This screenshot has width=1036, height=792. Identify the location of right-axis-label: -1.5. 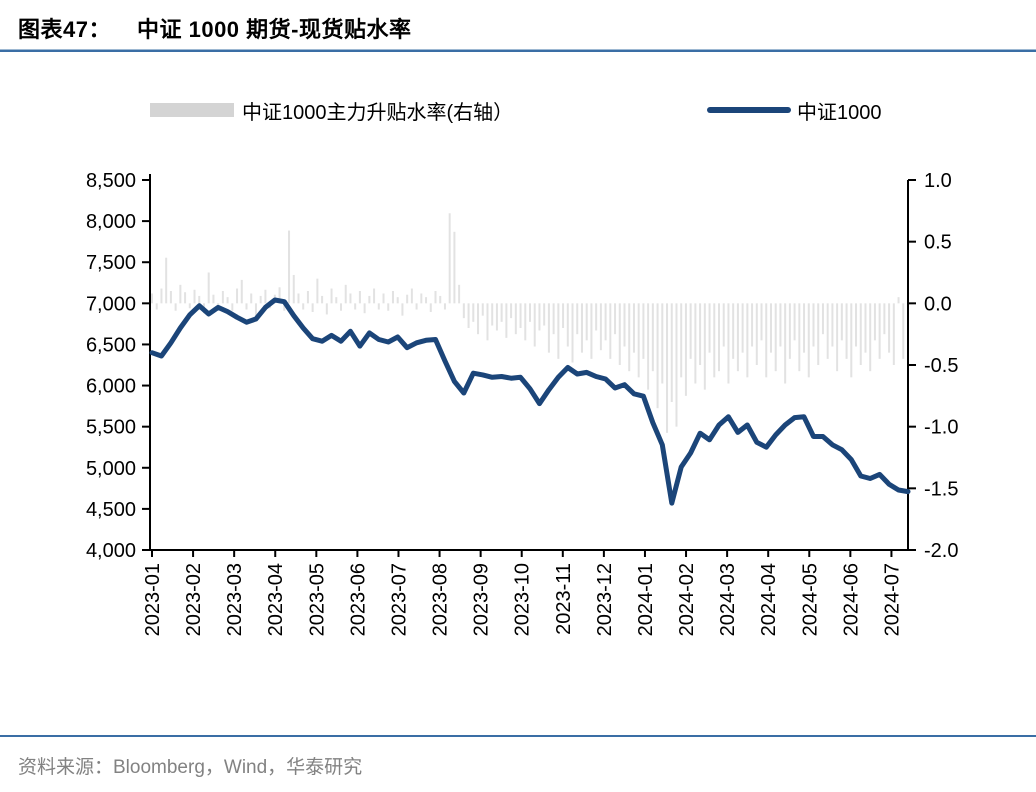
(941, 489).